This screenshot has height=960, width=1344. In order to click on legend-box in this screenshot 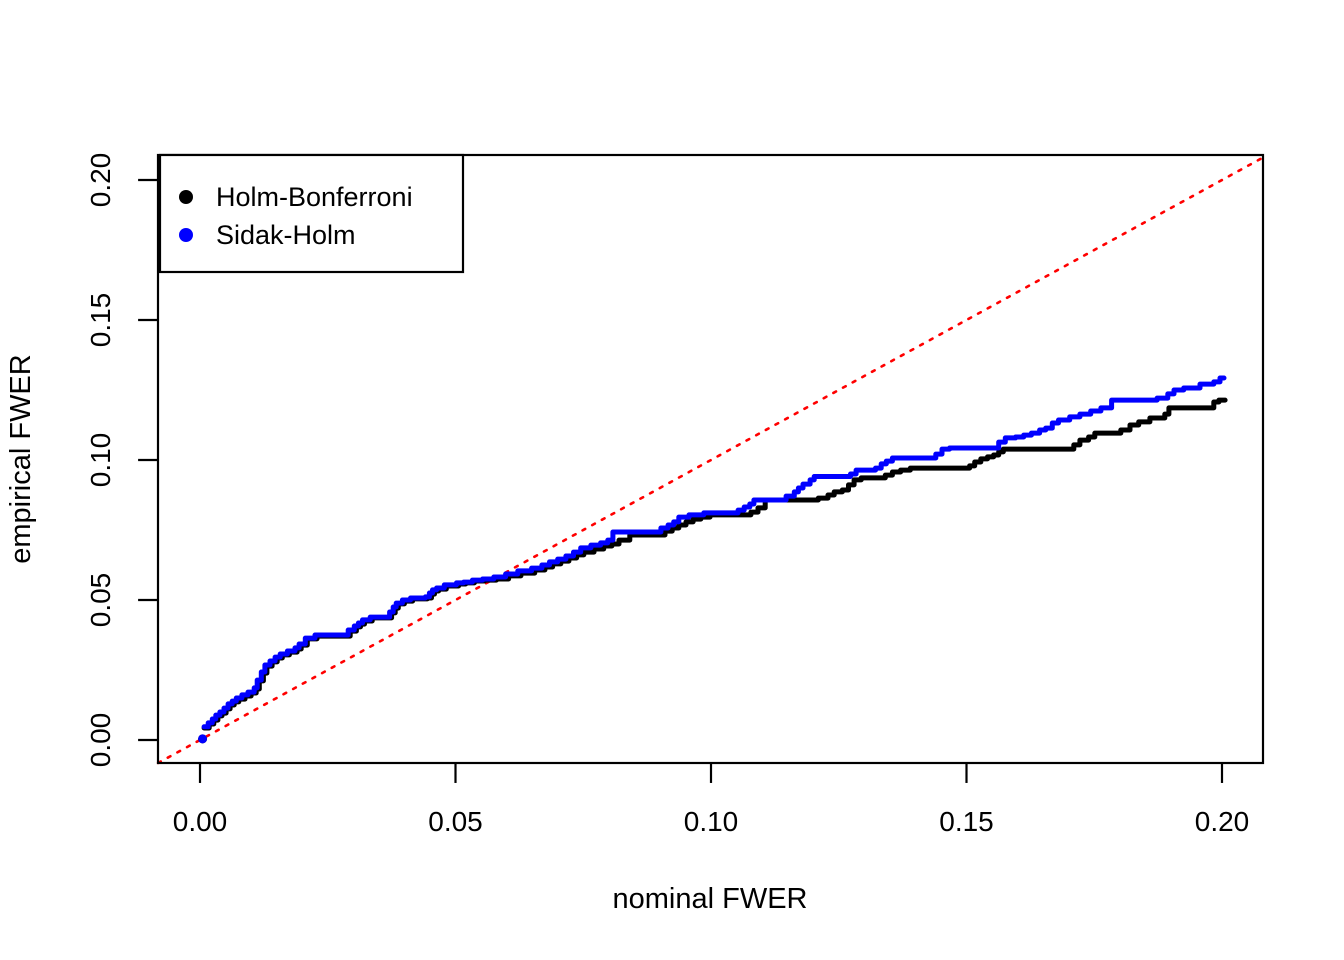, I will do `click(311, 213)`.